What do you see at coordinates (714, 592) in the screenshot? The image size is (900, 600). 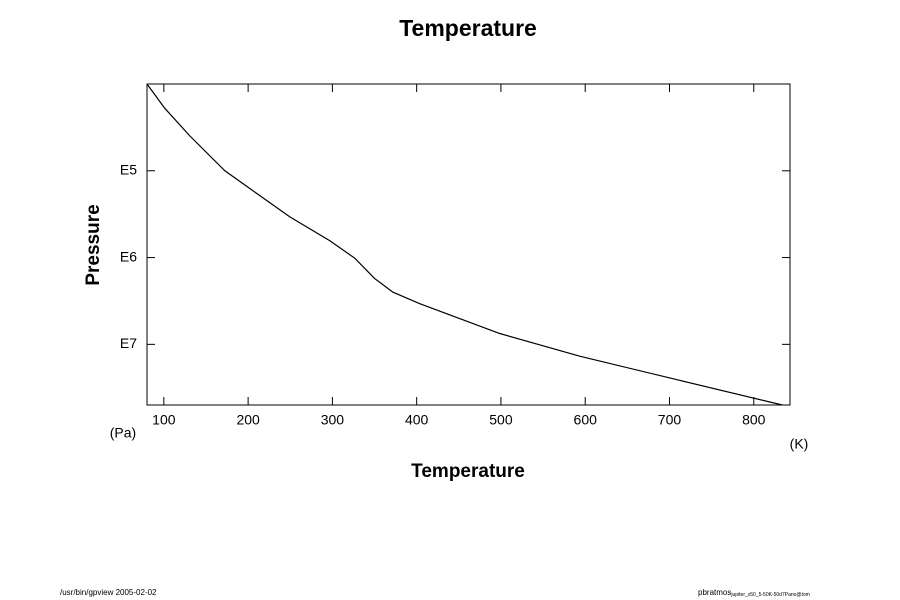 I see `footer-right-main: pbratmos` at bounding box center [714, 592].